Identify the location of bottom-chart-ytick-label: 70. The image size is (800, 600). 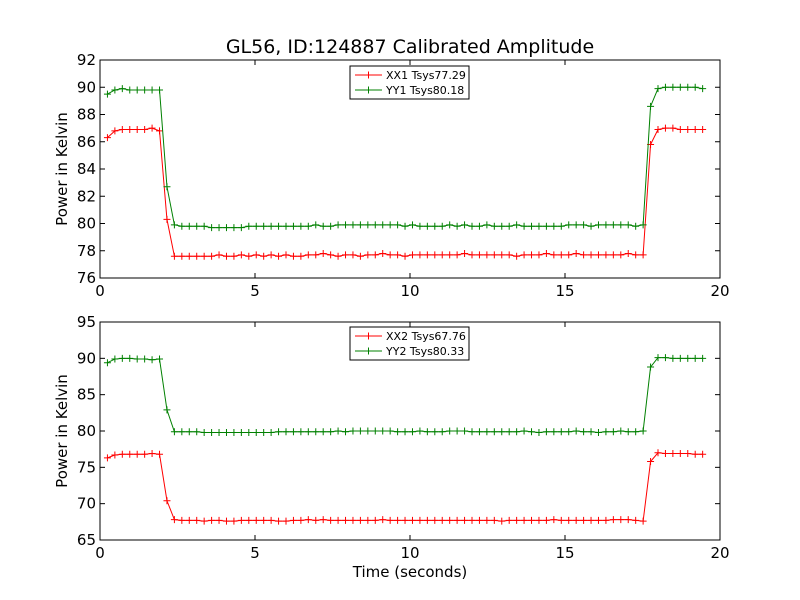
(86, 504).